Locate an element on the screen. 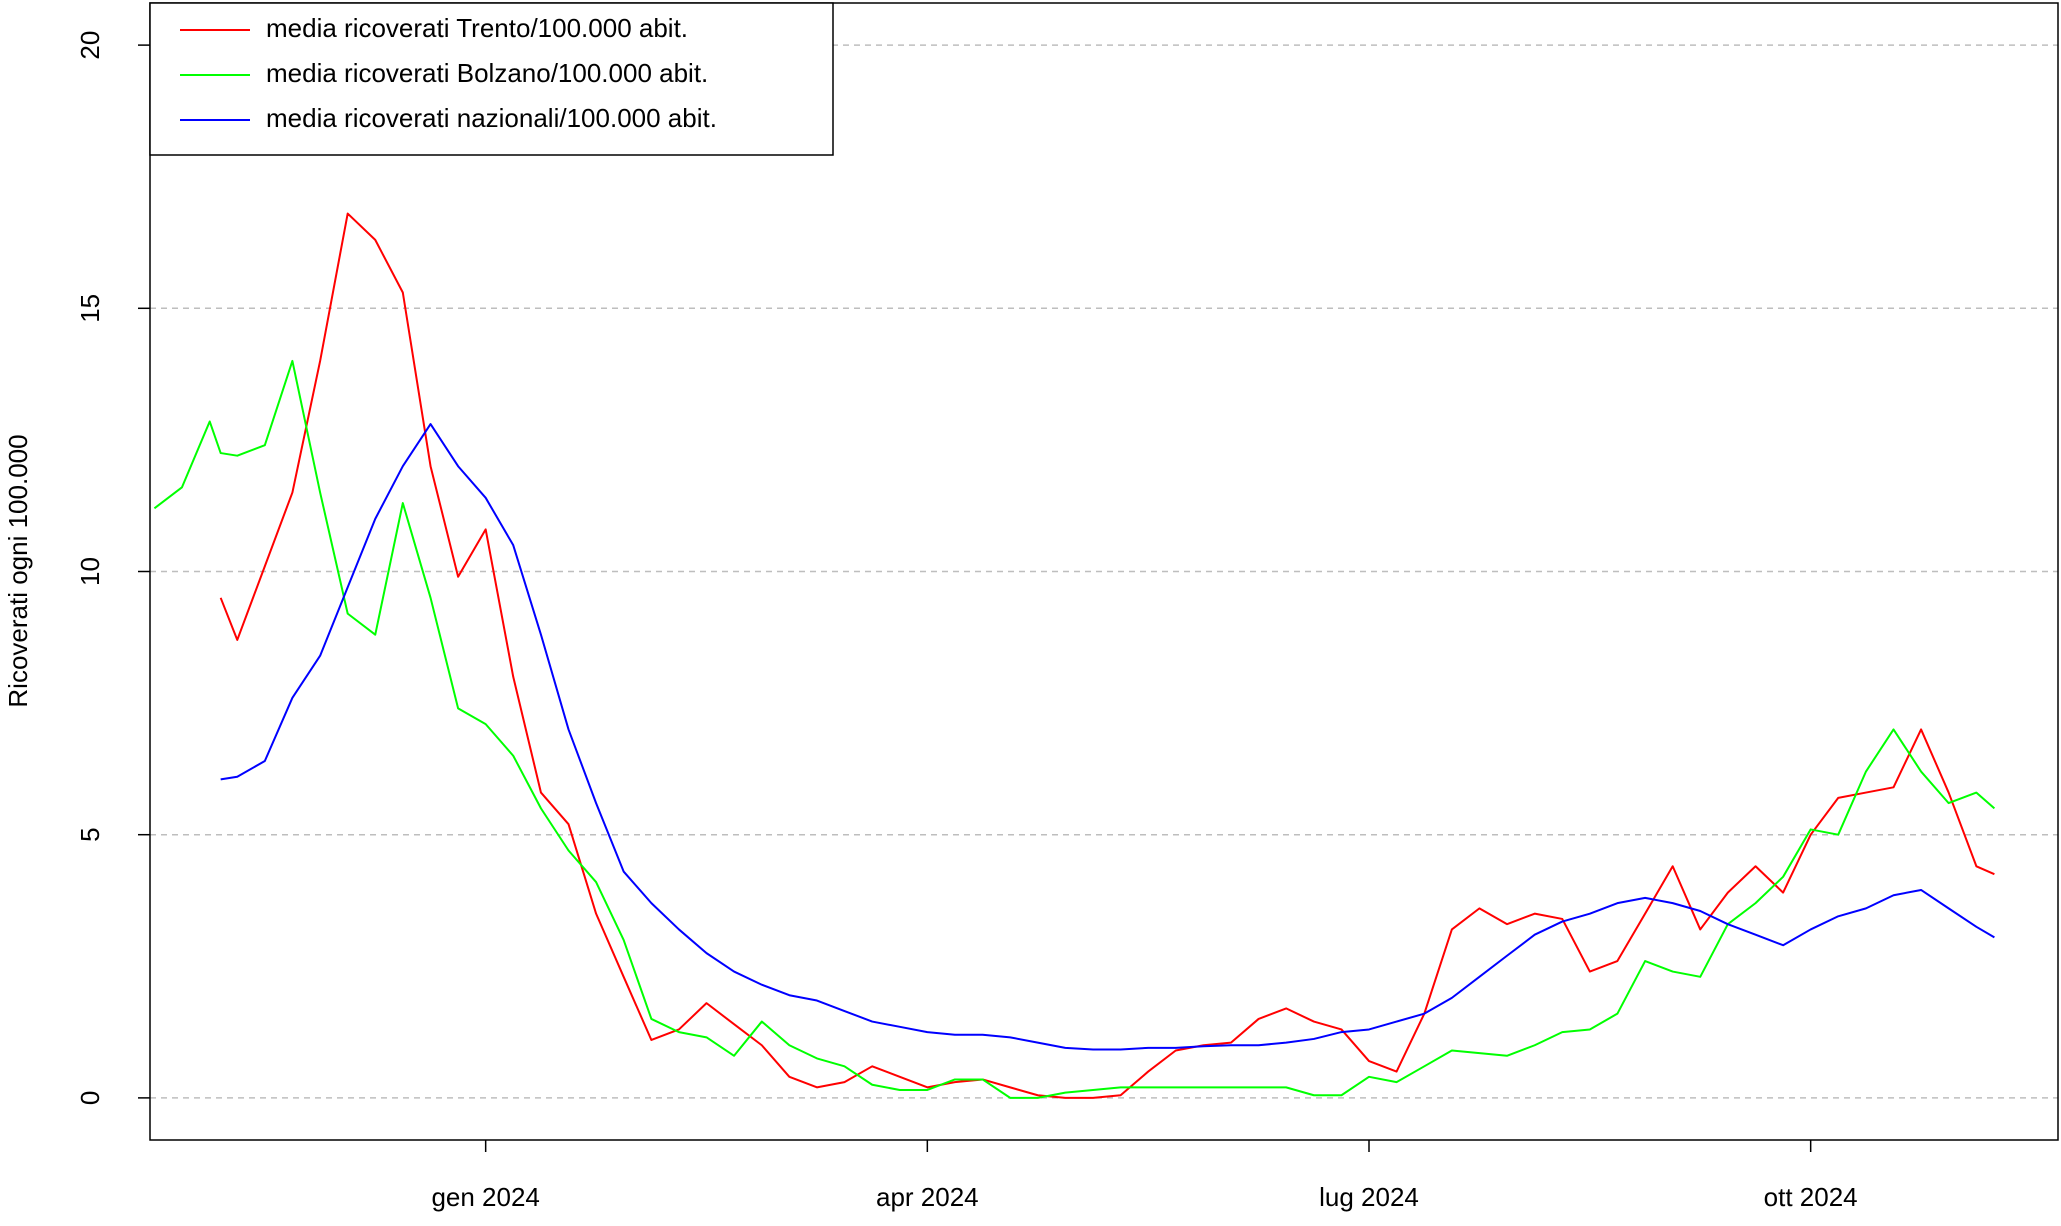 The image size is (2061, 1226). legend-label: media ricoverati Trento/100.000 abit. is located at coordinates (477, 28).